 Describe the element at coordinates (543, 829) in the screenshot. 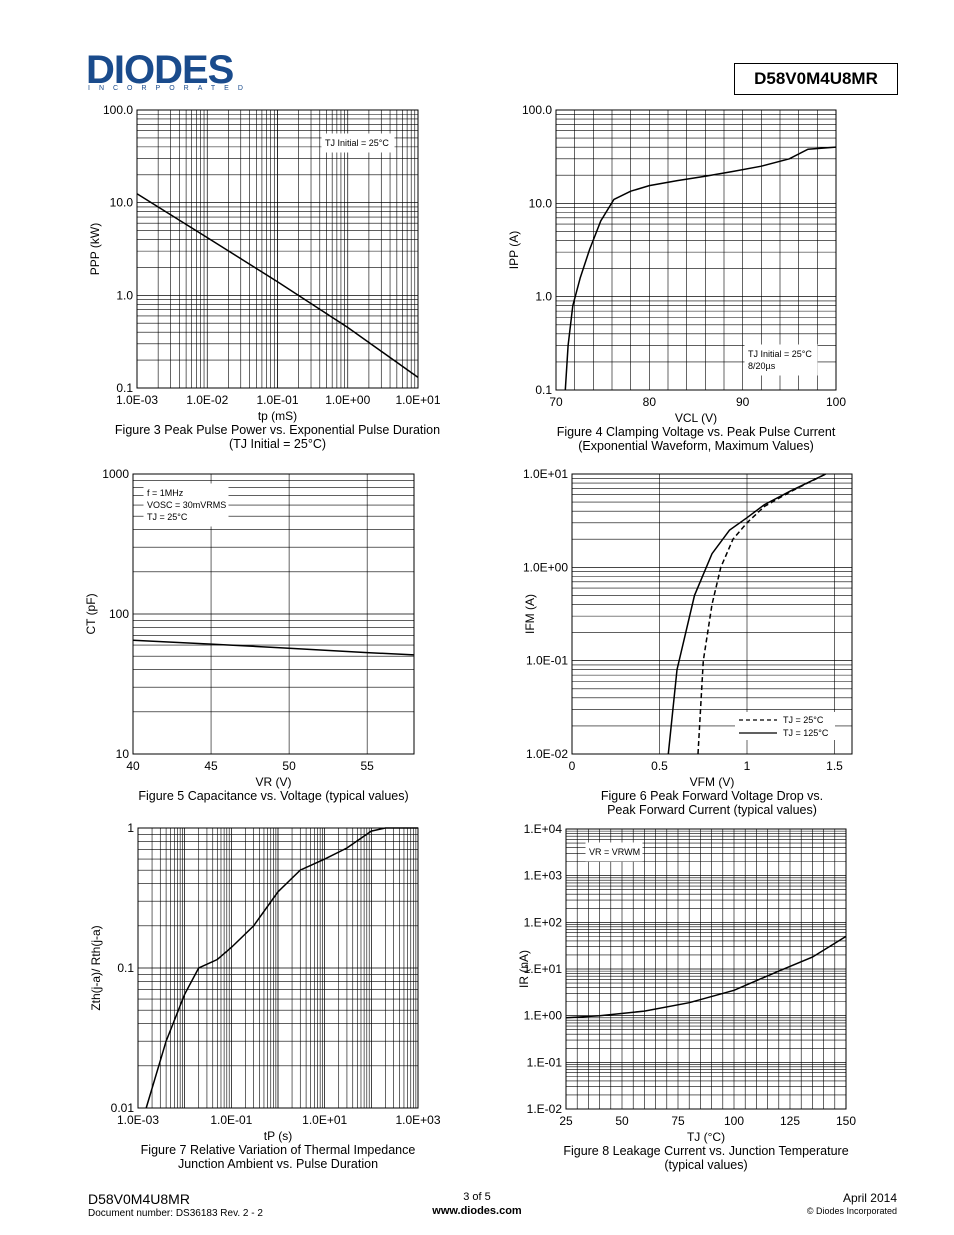

I see `fig8-ytick-label: 1.E+04` at that location.